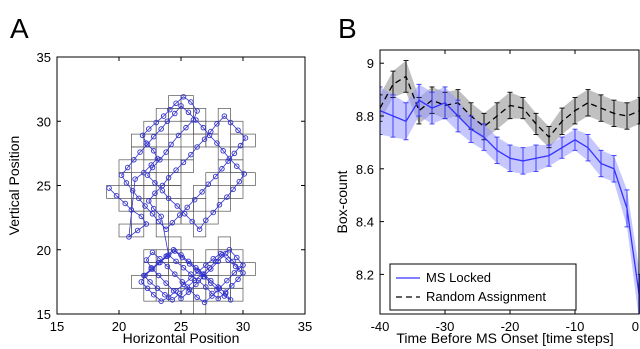 This screenshot has height=349, width=640. I want to click on panel-a-trajectory, so click(177, 199).